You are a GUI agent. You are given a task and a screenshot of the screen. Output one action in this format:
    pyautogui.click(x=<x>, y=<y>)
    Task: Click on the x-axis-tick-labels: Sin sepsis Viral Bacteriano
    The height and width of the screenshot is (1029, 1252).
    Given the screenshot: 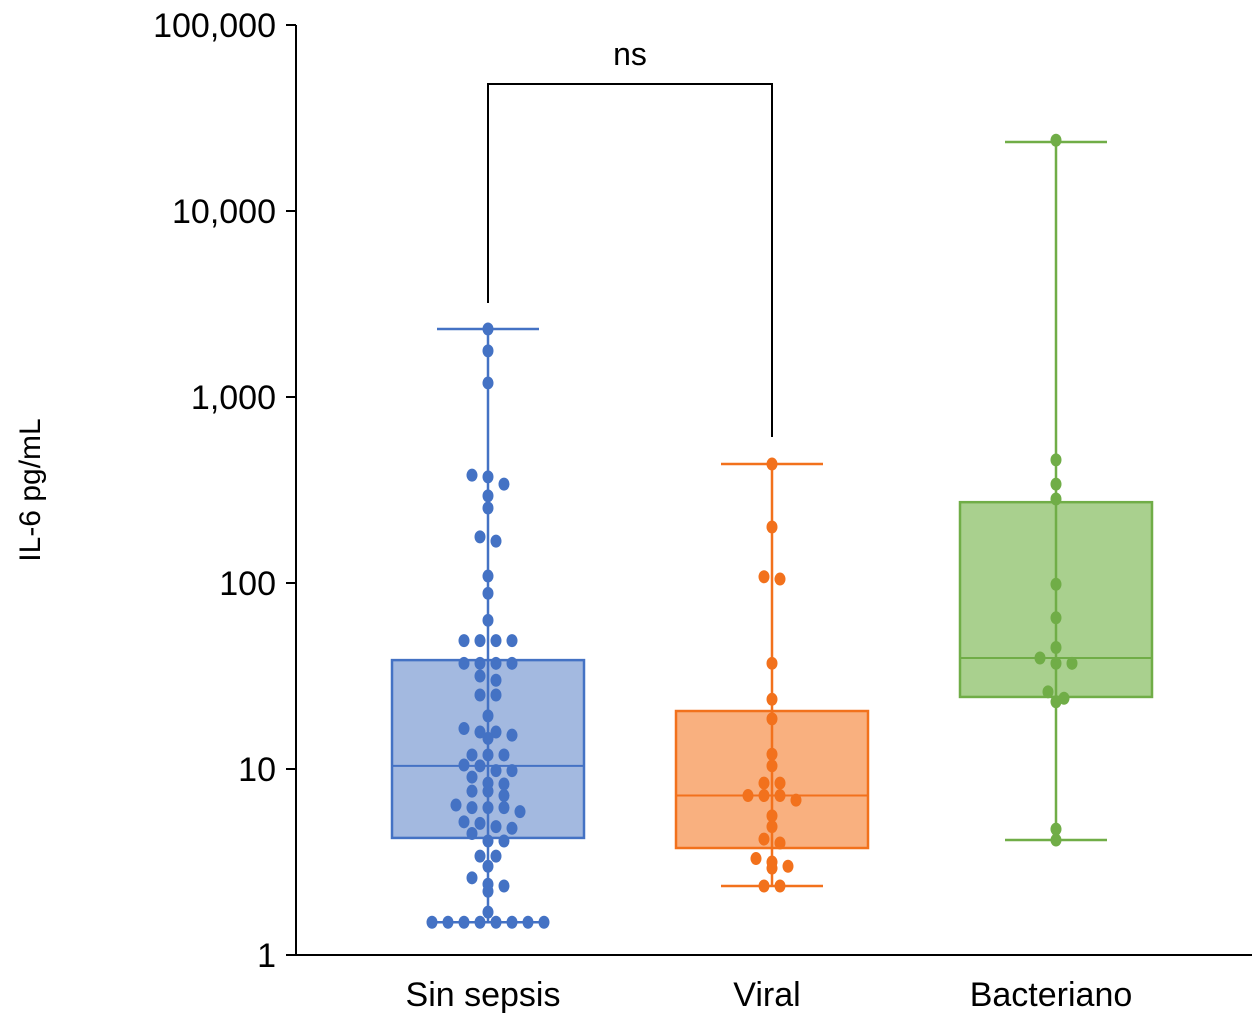 What is the action you would take?
    pyautogui.click(x=769, y=995)
    